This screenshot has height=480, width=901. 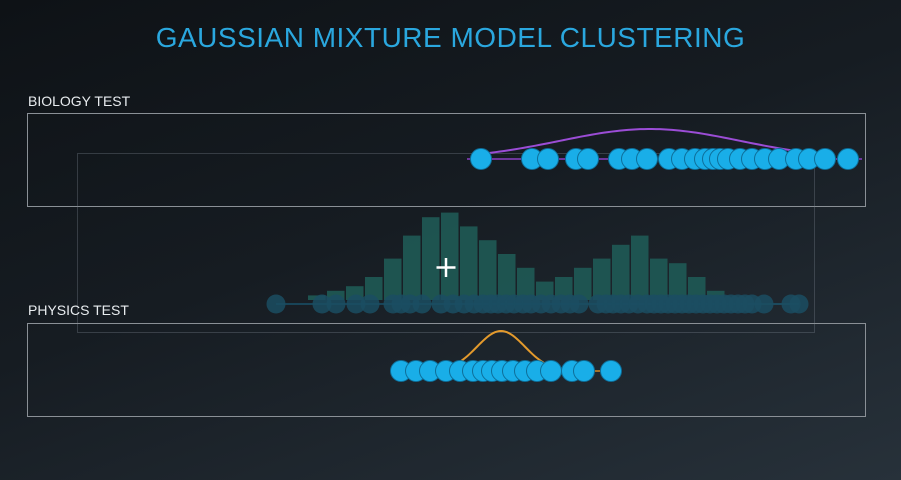 I want to click on combined-histogram, so click(x=516, y=256).